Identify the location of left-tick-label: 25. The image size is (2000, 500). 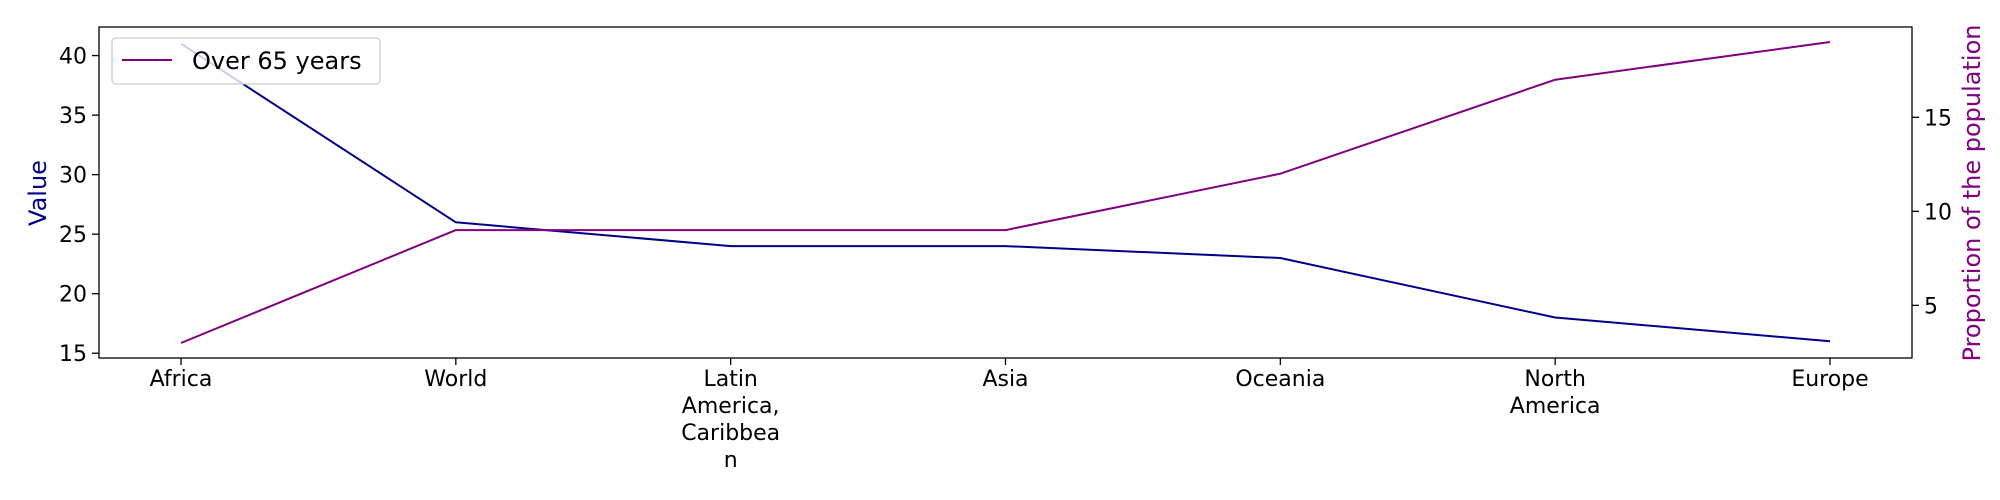
(73, 235).